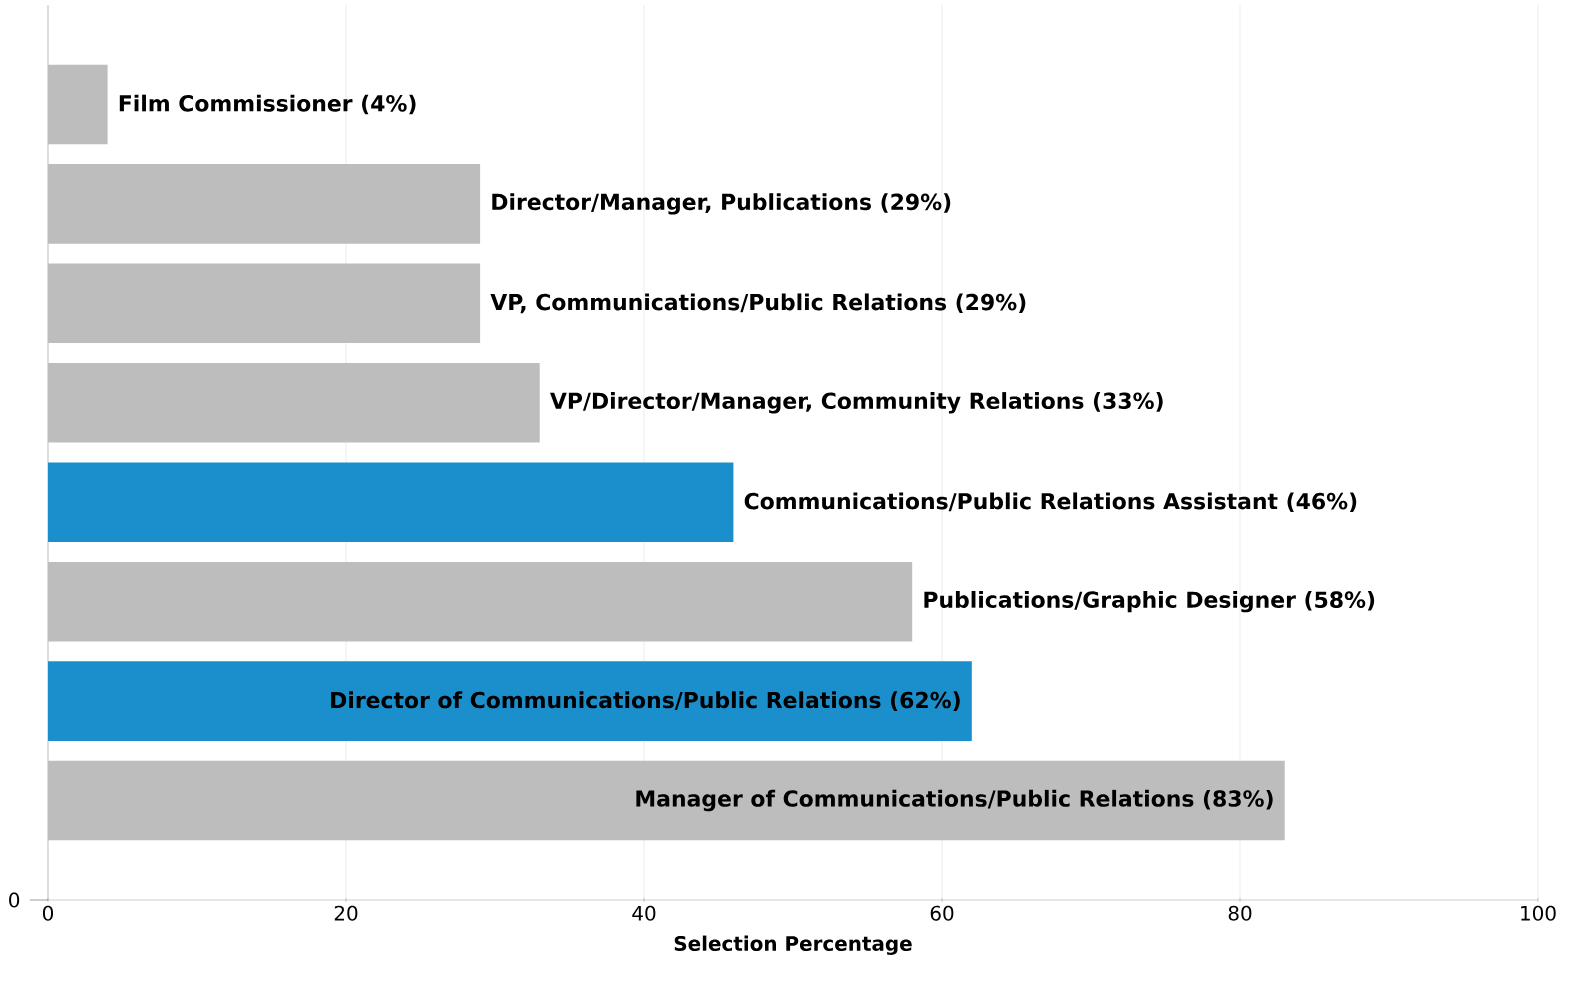 The height and width of the screenshot is (1005, 1578). Describe the element at coordinates (793, 945) in the screenshot. I see `x-axis-title: Selection Percentage` at that location.